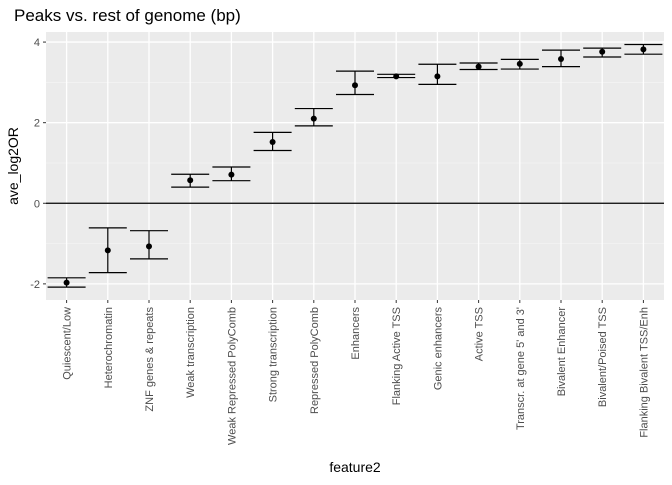 This screenshot has width=672, height=485. What do you see at coordinates (37, 124) in the screenshot?
I see `y-tick-label: 2` at bounding box center [37, 124].